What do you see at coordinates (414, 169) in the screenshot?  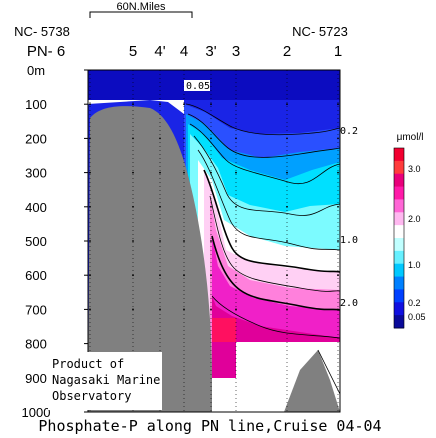 I see `colorbar-tick-label: 3.0` at bounding box center [414, 169].